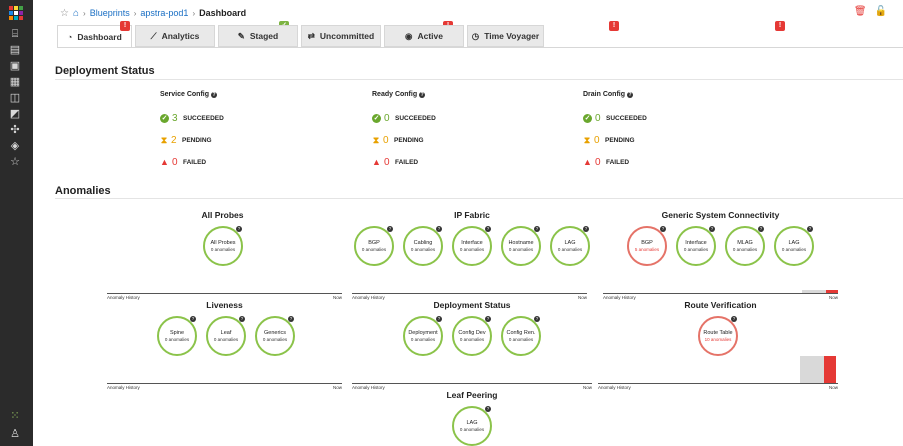  I want to click on divider, so click(479, 79).